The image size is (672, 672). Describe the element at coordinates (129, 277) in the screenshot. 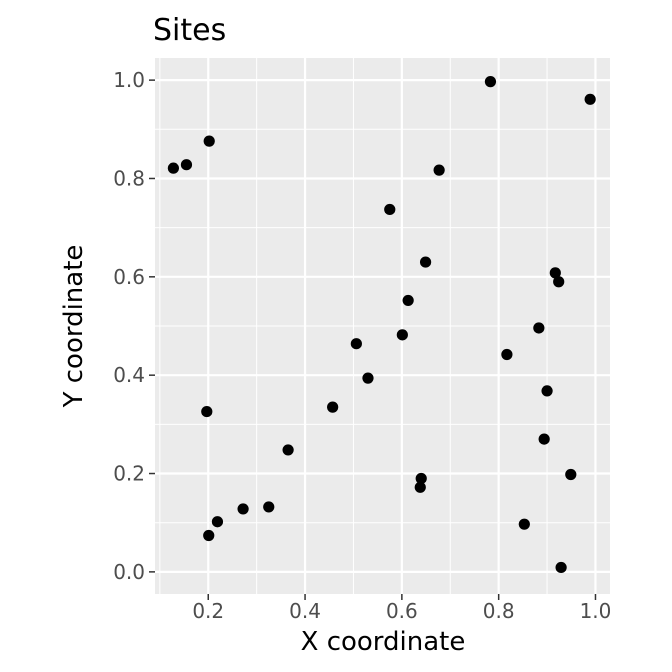

I see `y-tick-label: 0.6` at that location.